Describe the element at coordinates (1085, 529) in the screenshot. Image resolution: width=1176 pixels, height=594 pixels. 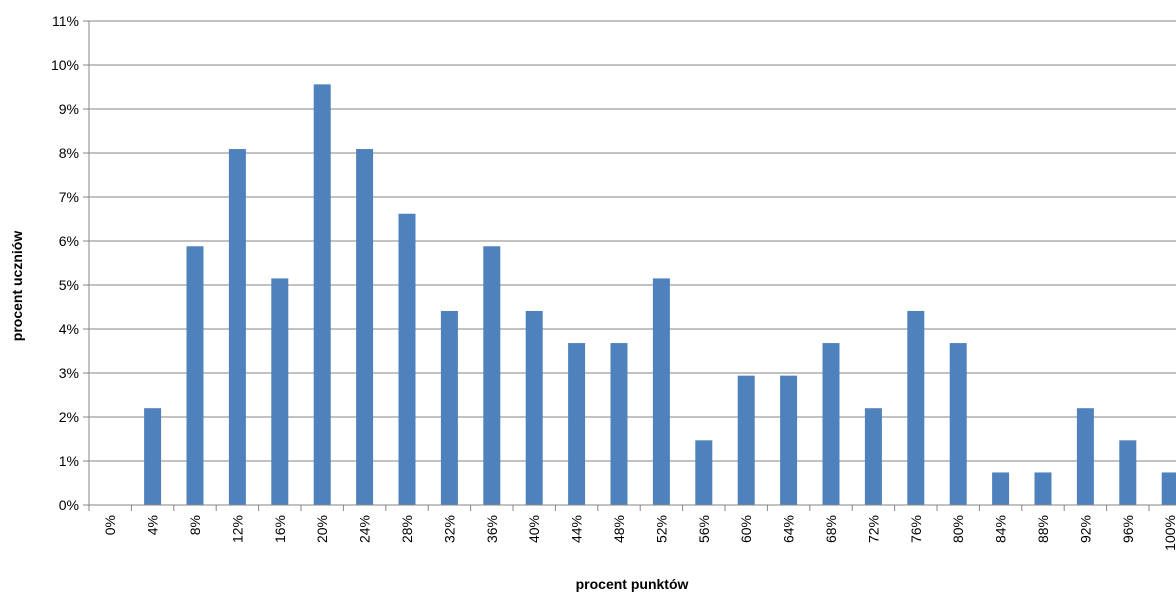
I see `x-tick-label: 92%` at that location.